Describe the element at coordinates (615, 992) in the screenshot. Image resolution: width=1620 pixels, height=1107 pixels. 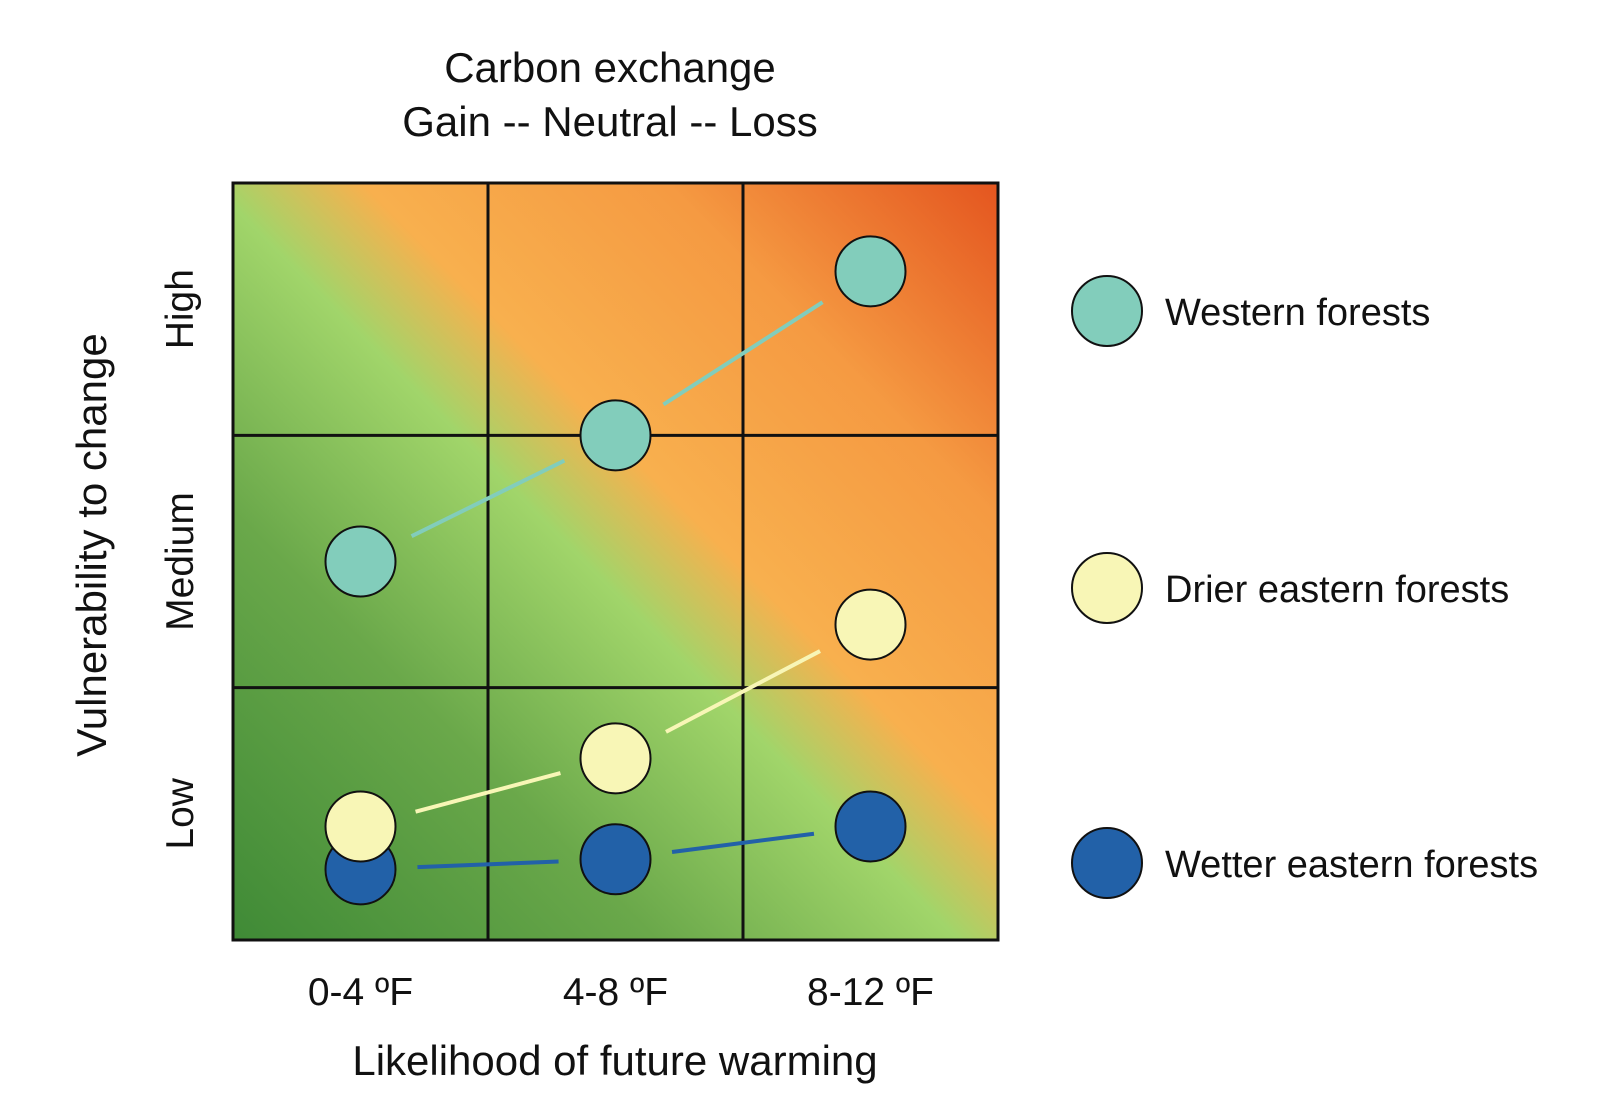
I see `x-tick-label: 4-8 ºF` at that location.